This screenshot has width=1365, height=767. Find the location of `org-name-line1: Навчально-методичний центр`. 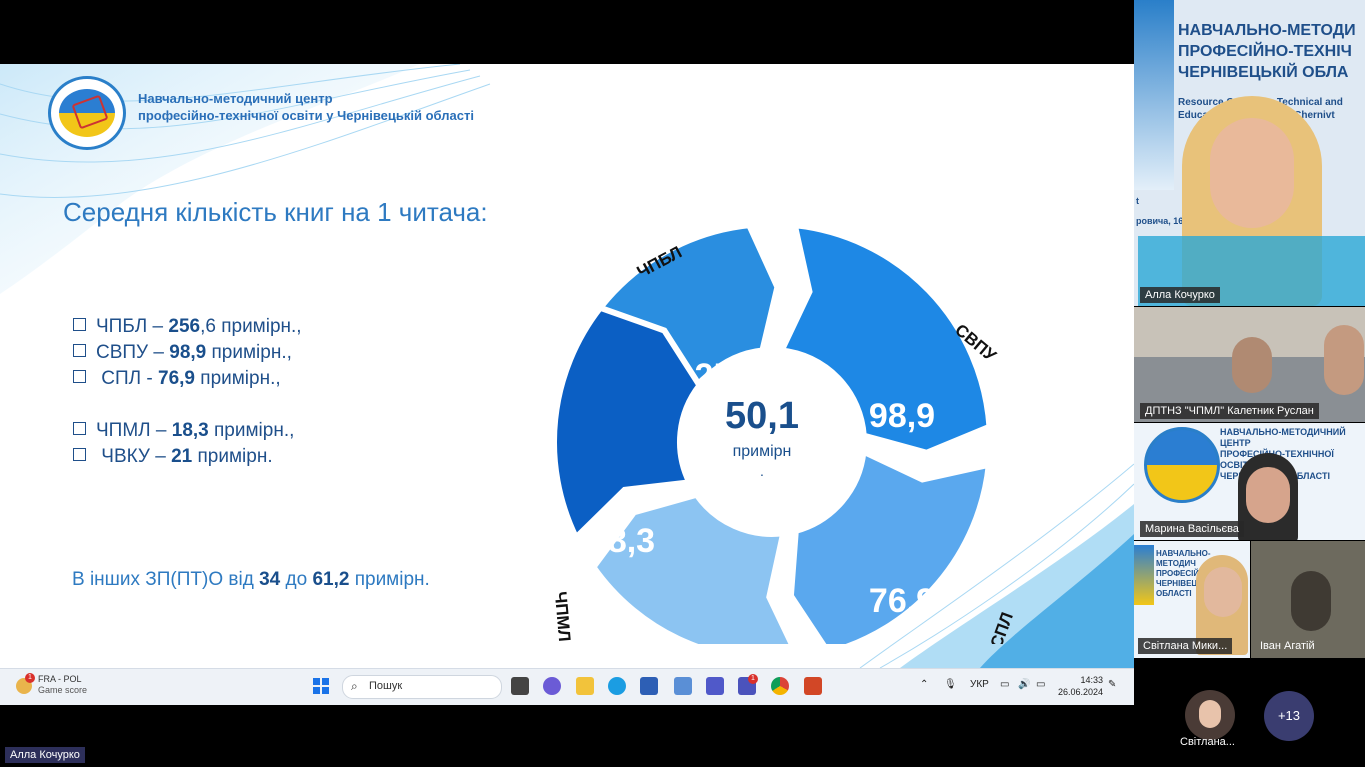

org-name-line1: Навчально-методичний центр is located at coordinates (235, 98).